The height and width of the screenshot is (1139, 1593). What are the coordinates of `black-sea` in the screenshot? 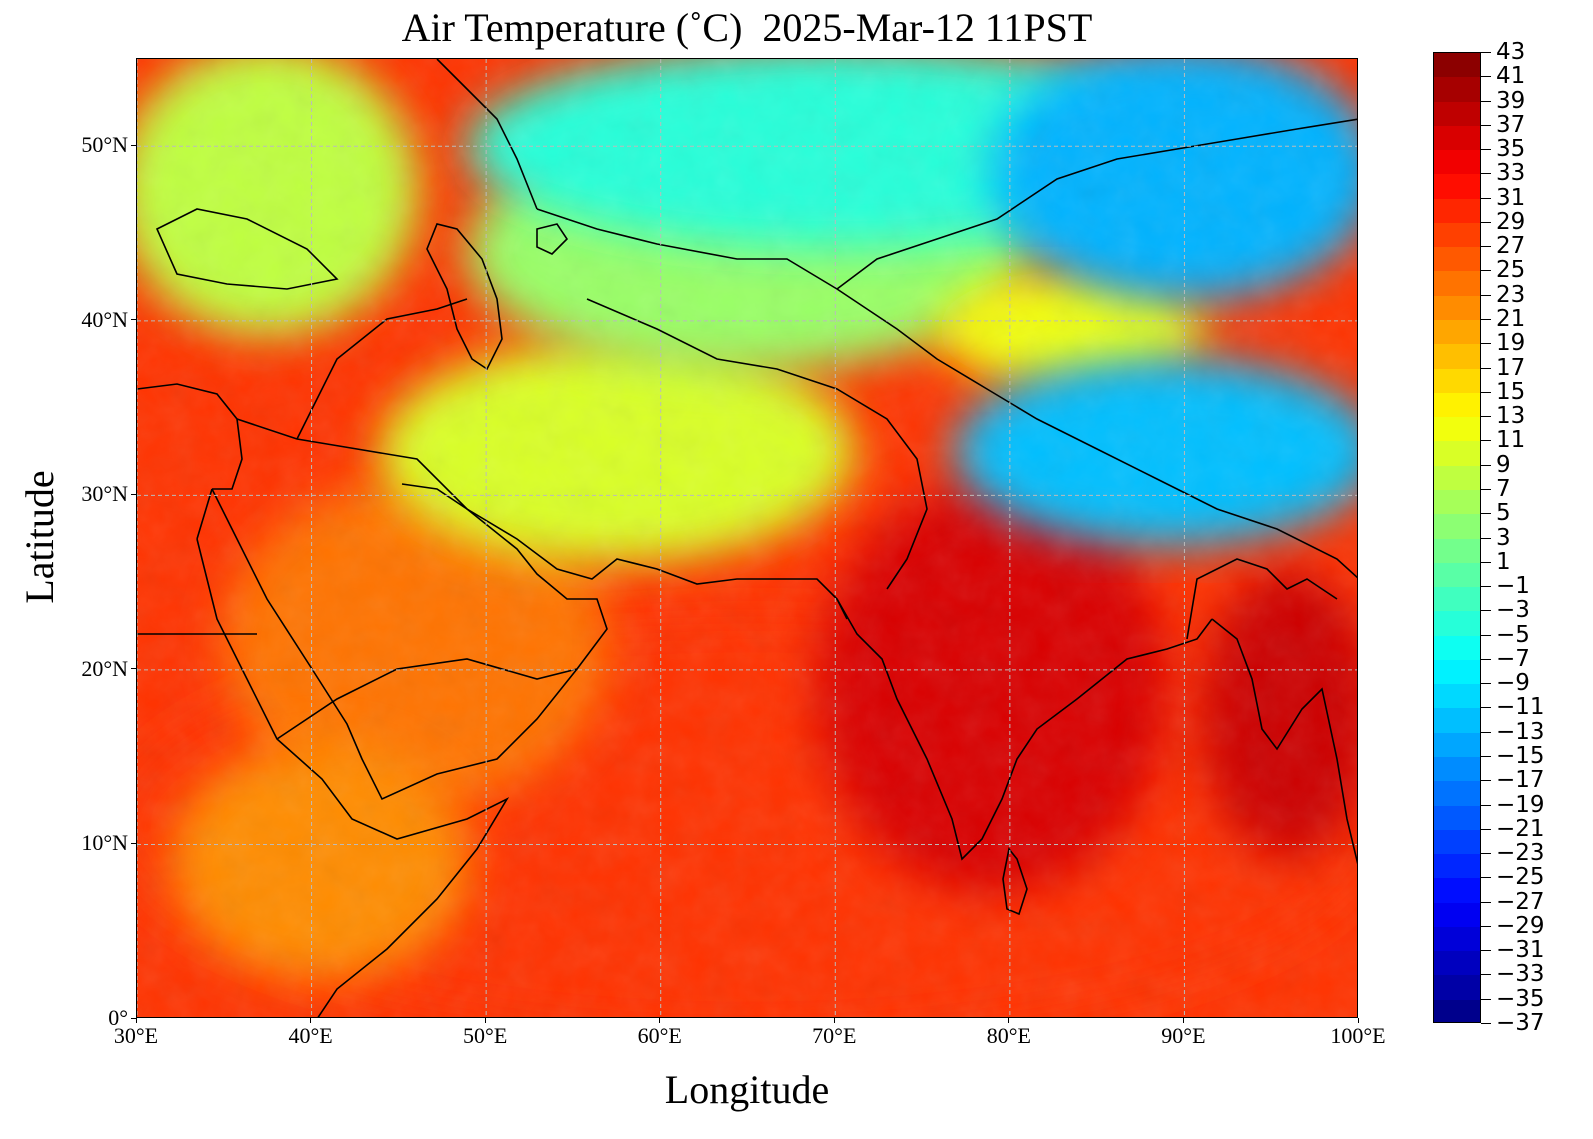 It's located at (247, 249).